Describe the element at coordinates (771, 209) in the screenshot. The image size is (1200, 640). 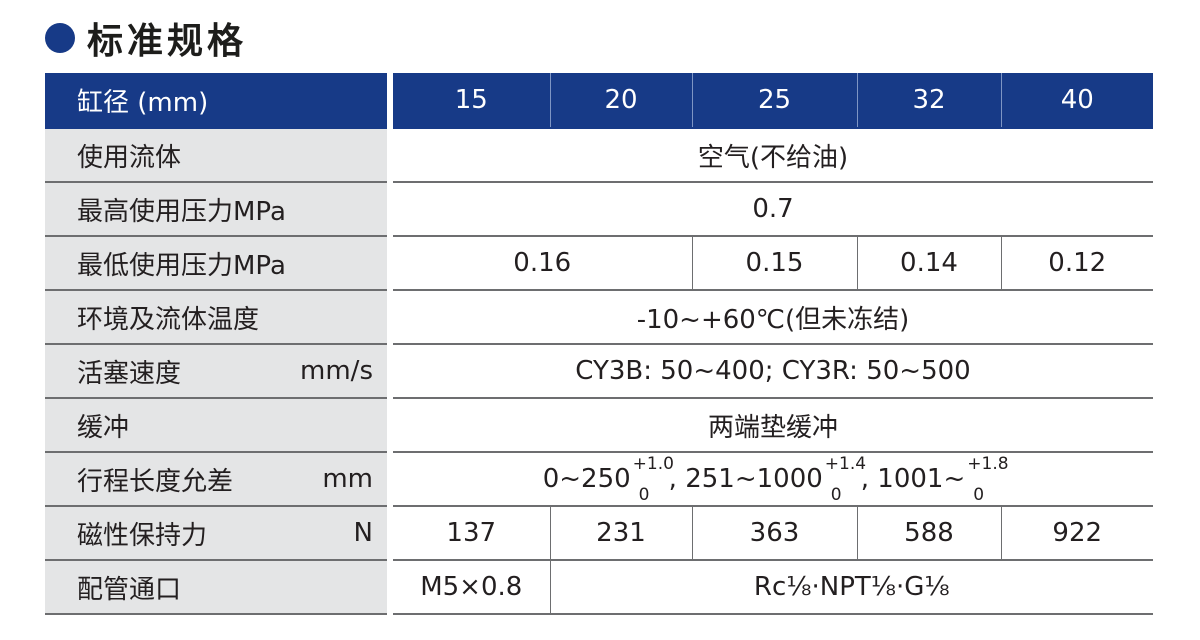
I see `max-pressure-value: 0.7` at that location.